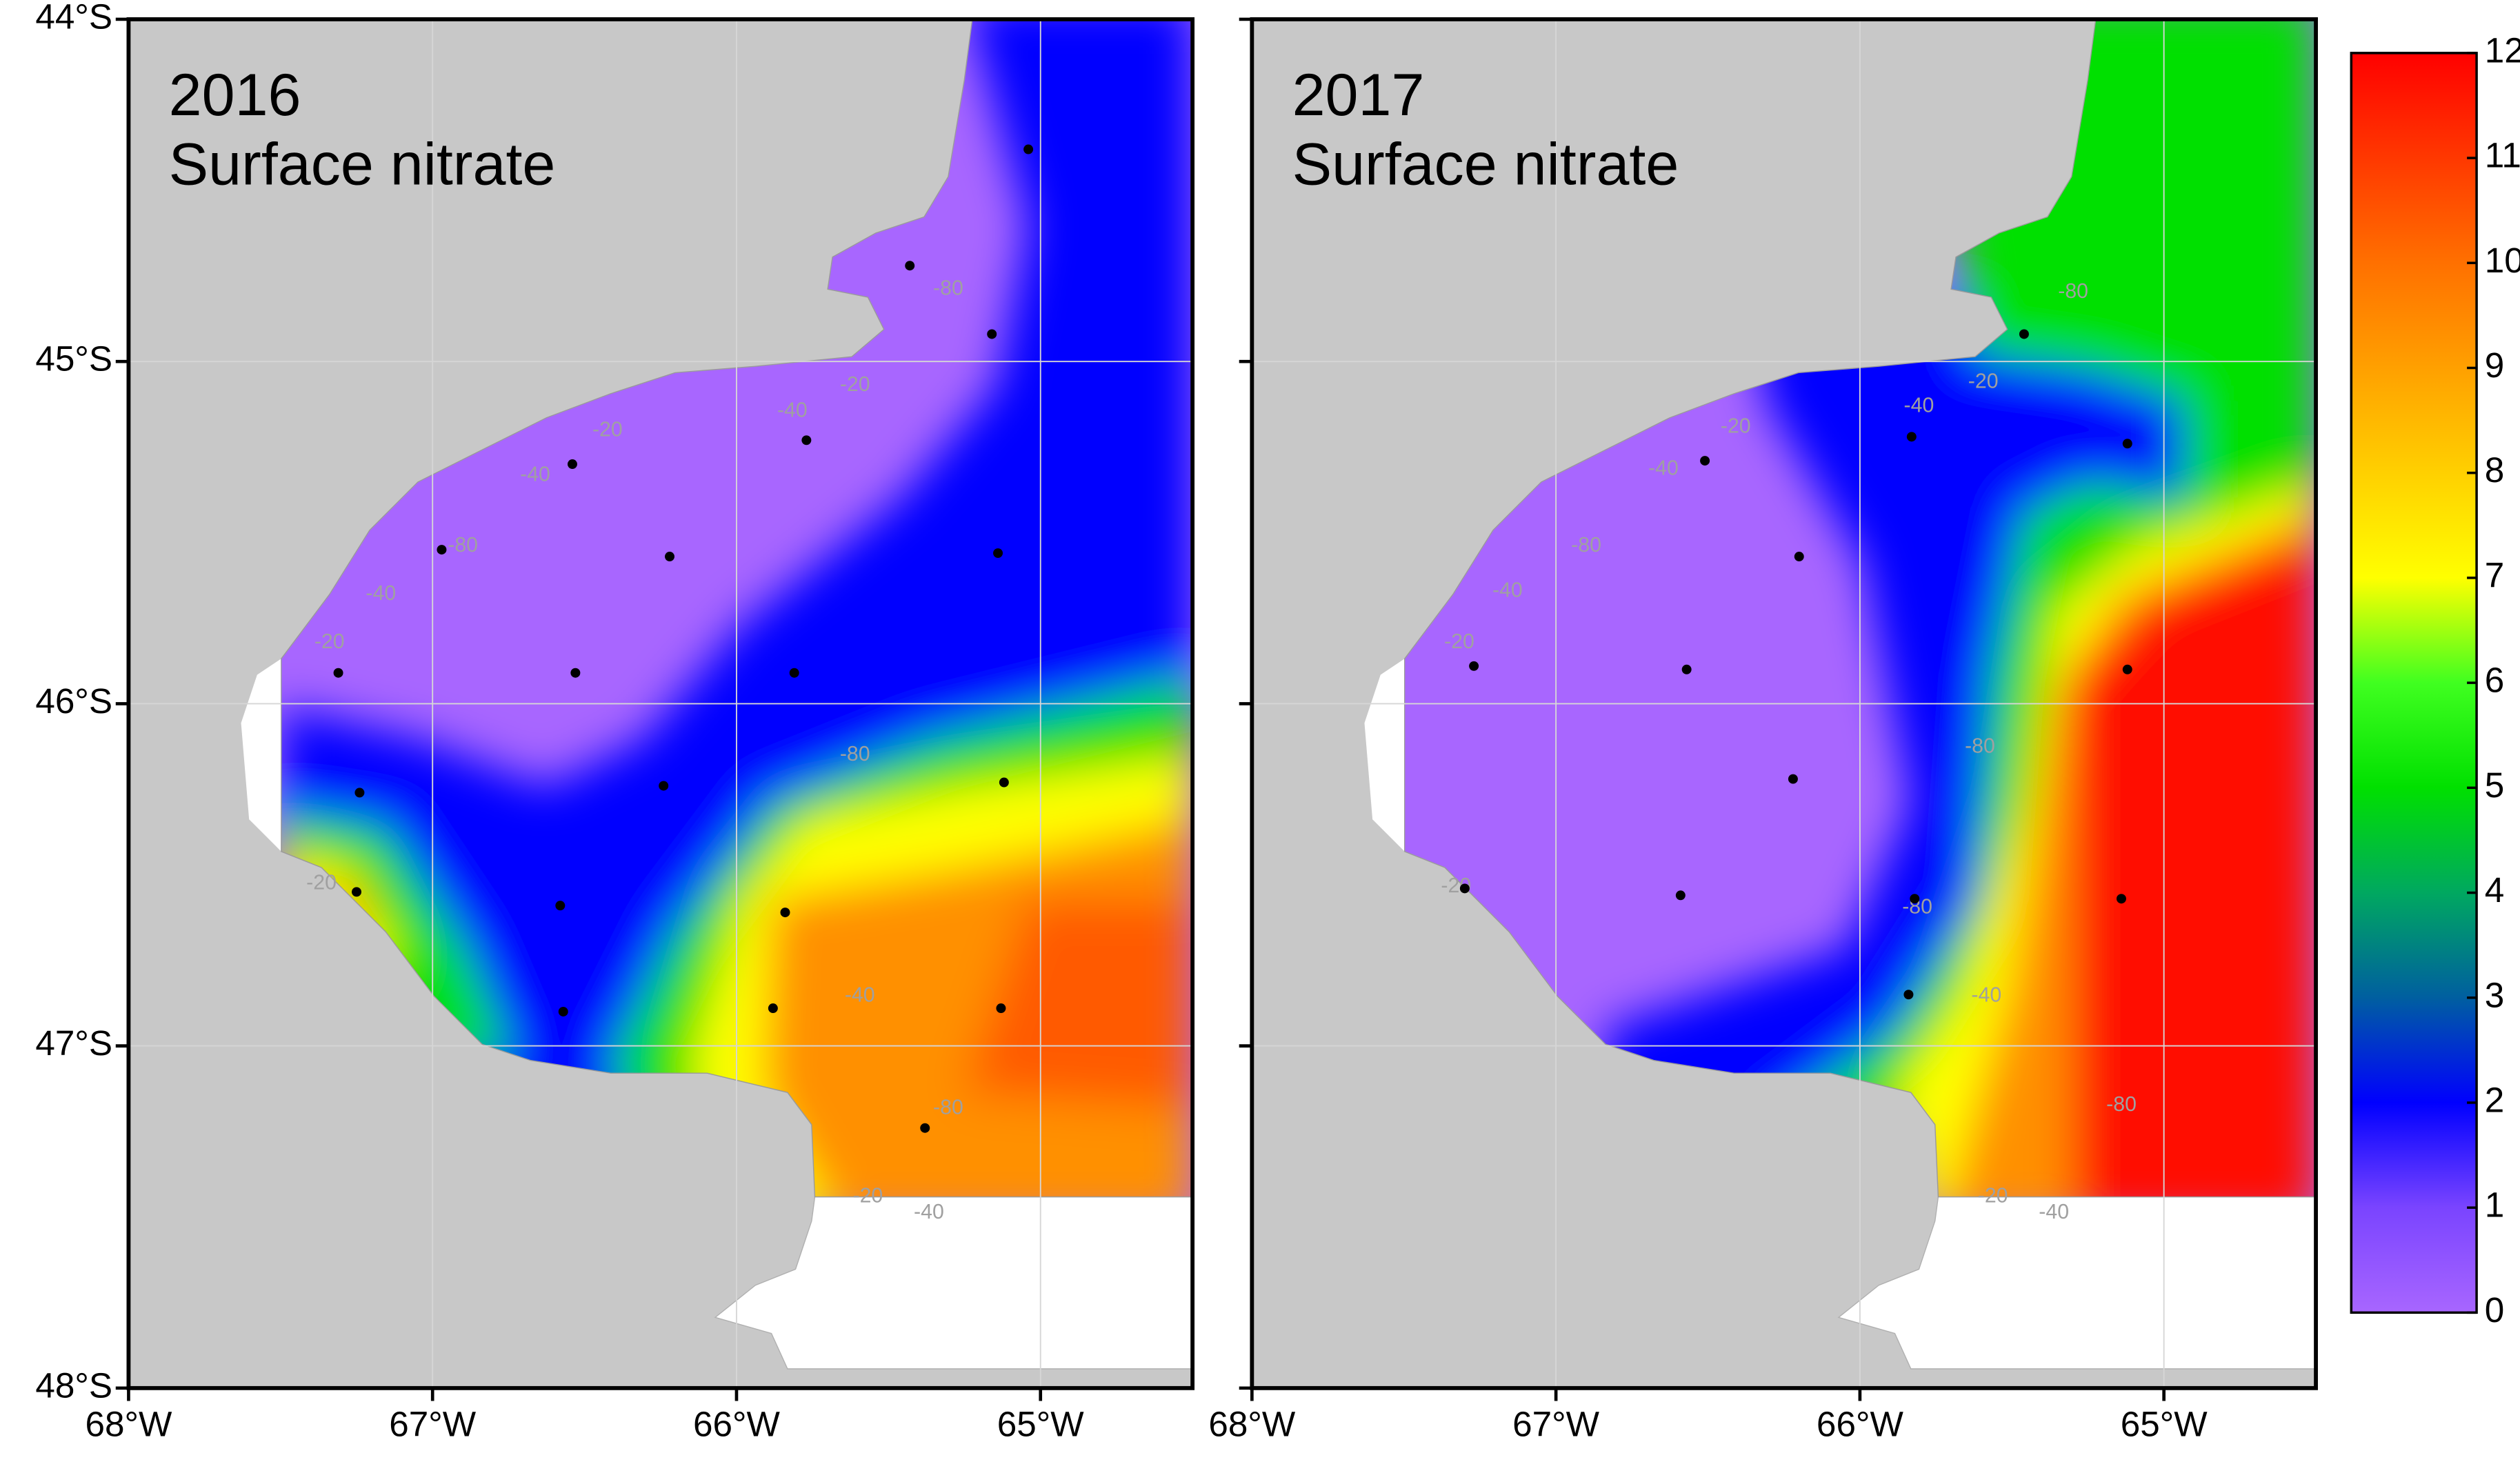 The image size is (2520, 1462). What do you see at coordinates (2495, 1310) in the screenshot?
I see `colorbar-label: 0` at bounding box center [2495, 1310].